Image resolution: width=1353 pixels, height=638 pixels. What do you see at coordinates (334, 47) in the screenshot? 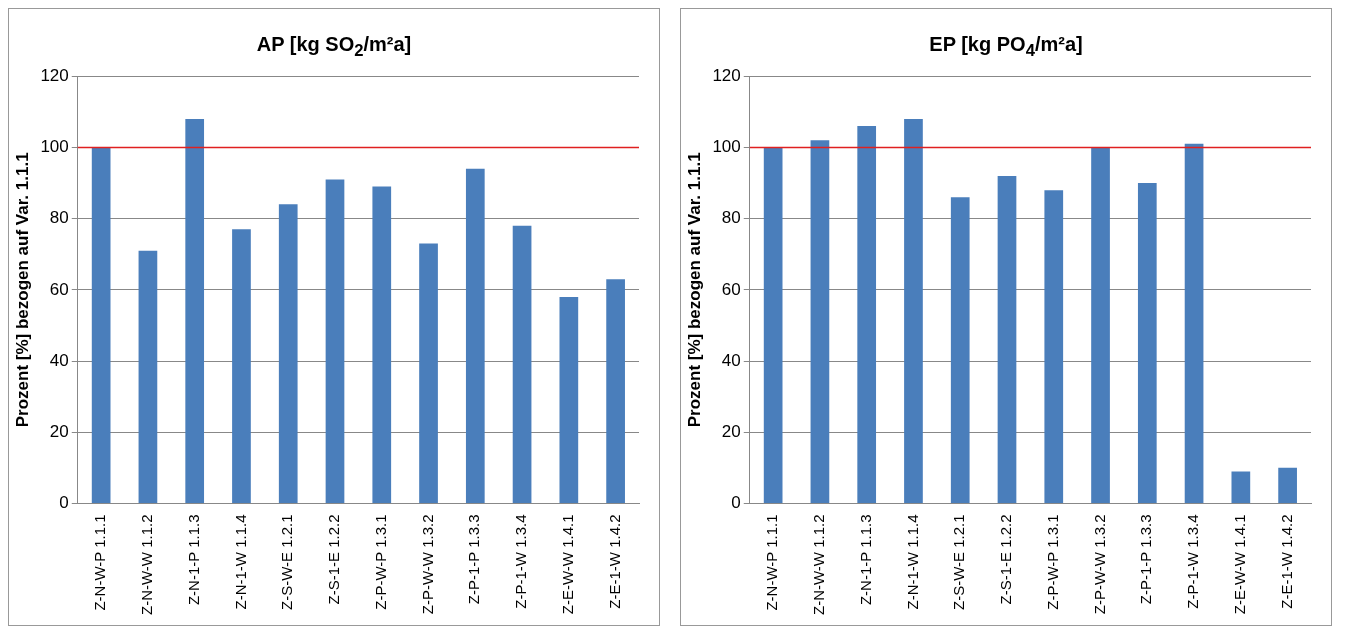
I see `chart-title: AP [kg SO$_{2}$/m²a]` at bounding box center [334, 47].